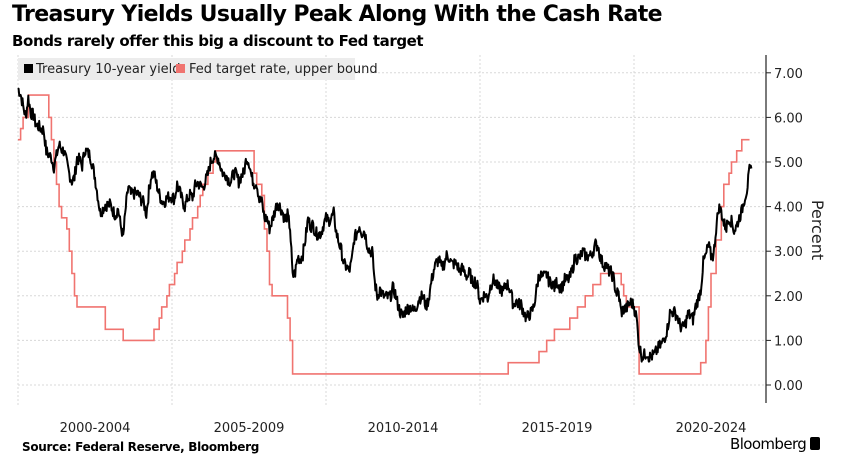 Image resolution: width=850 pixels, height=468 pixels. I want to click on legend-swatch-fed, so click(180, 68).